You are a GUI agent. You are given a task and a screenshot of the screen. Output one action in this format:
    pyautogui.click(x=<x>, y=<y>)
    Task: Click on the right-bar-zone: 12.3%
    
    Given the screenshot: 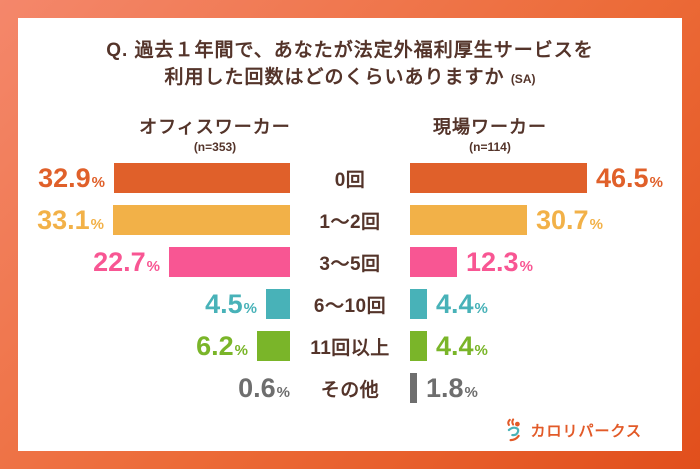 What is the action you would take?
    pyautogui.click(x=546, y=262)
    